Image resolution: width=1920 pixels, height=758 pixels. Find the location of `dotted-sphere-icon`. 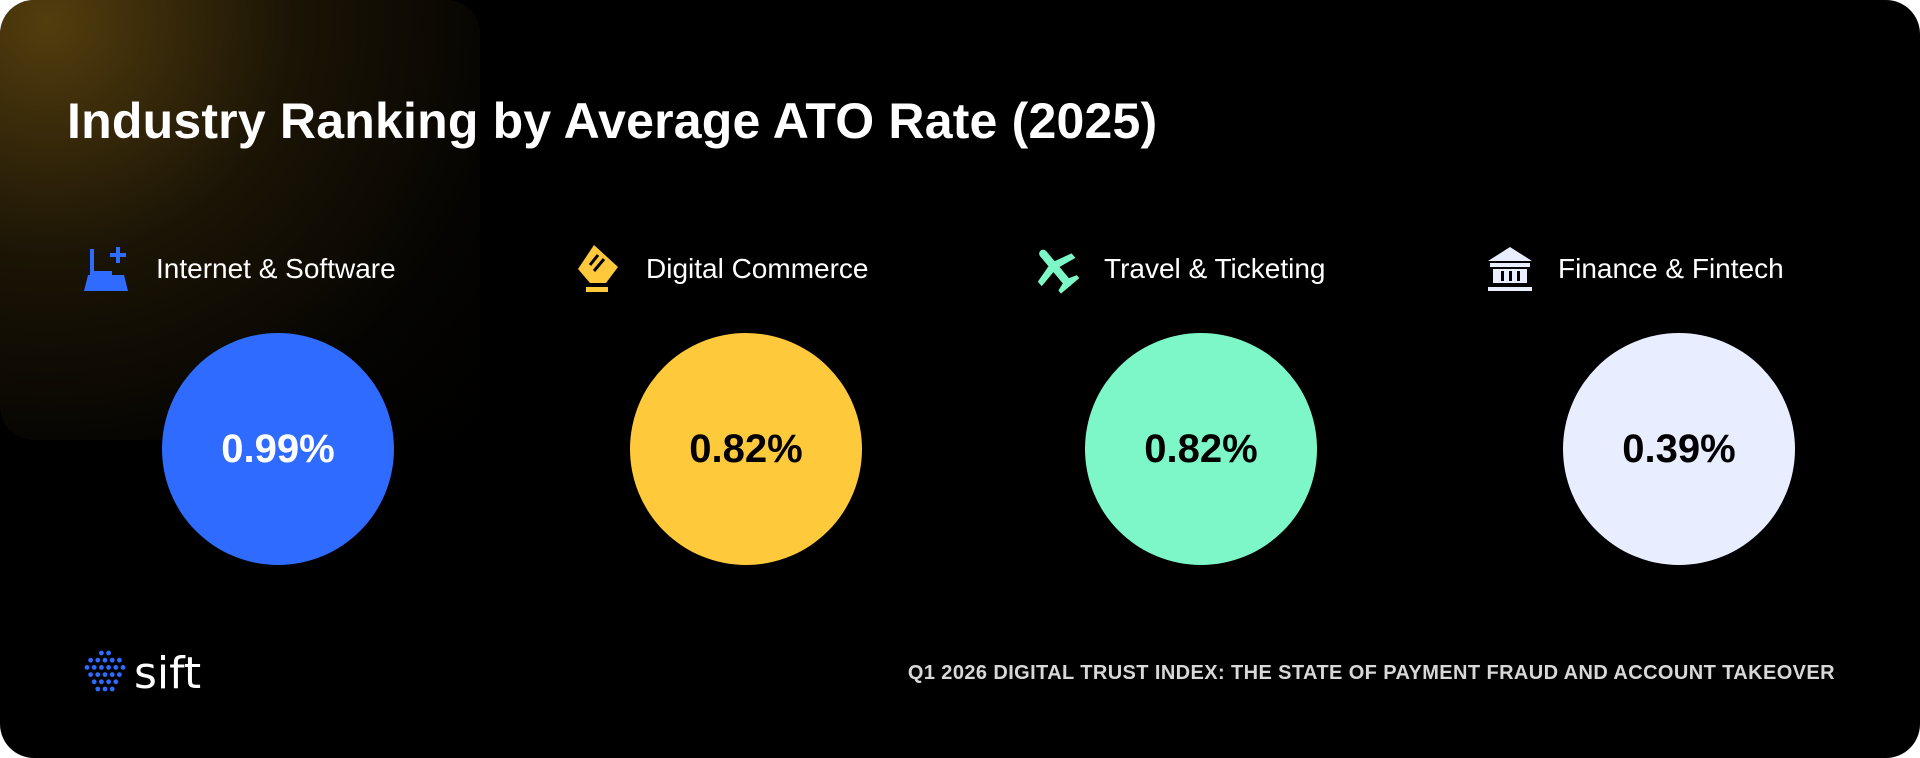

dotted-sphere-icon is located at coordinates (105, 673).